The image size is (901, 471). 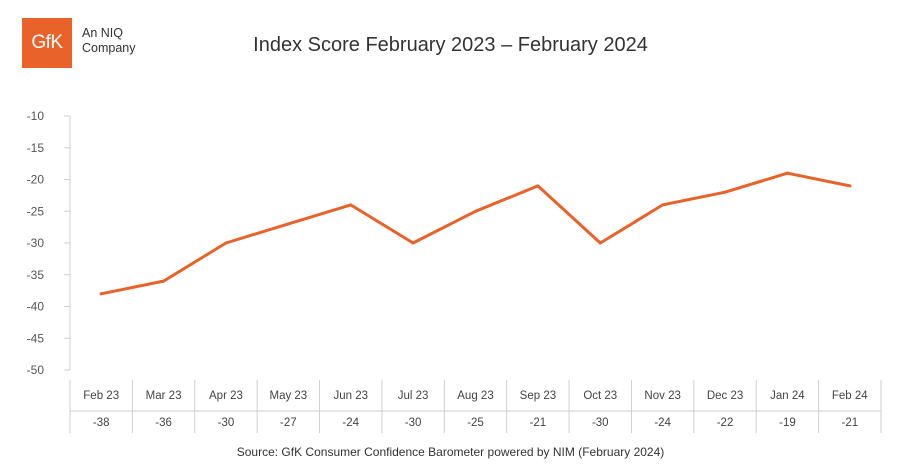 I want to click on logo-mark: GfK, so click(x=47, y=42).